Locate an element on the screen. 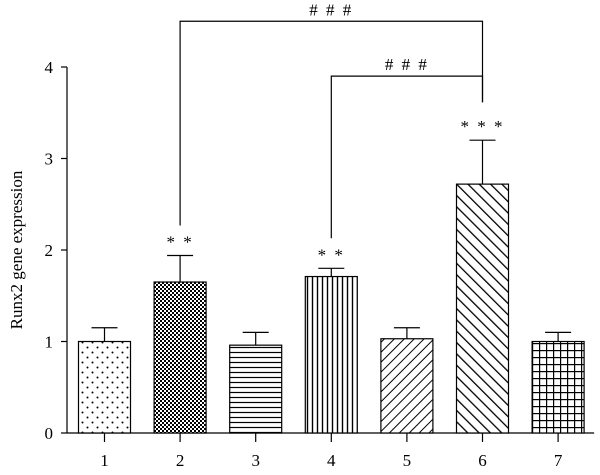 The width and height of the screenshot is (600, 475). comparison-bracket is located at coordinates (407, 157).